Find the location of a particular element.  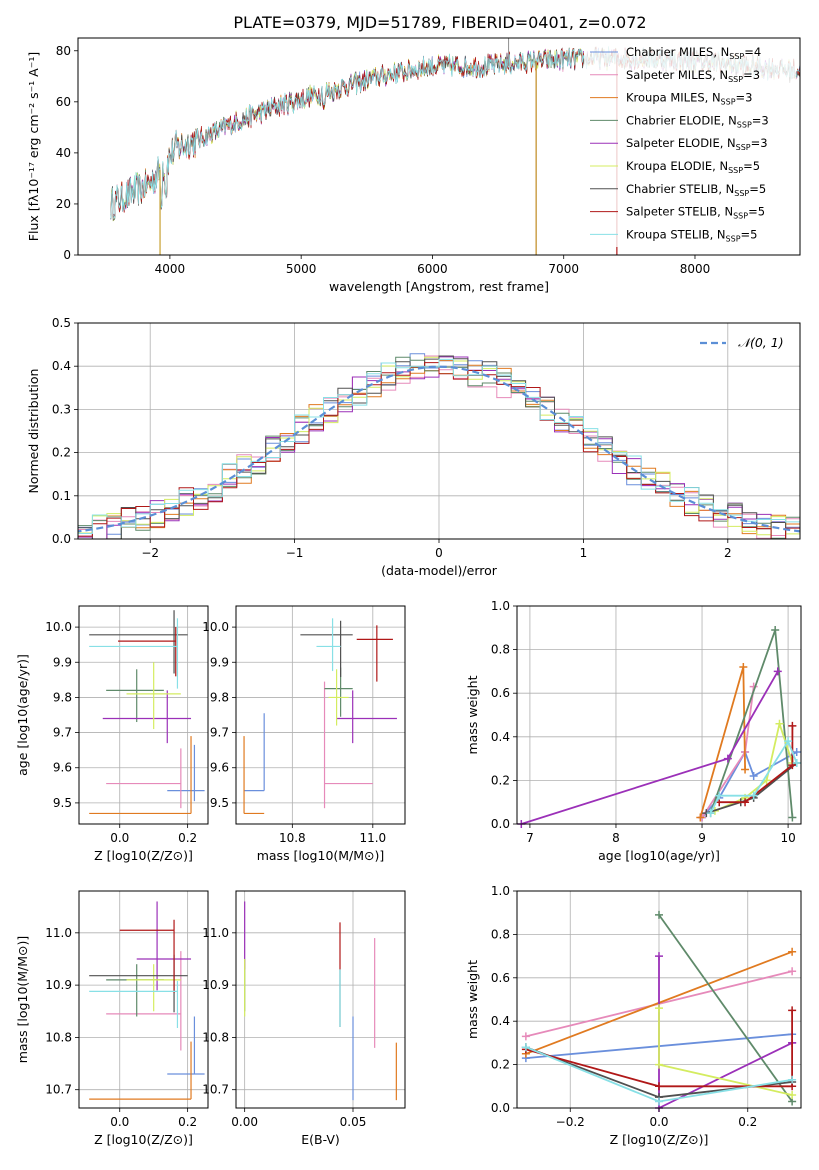

x-axis-label: (data-model)/error is located at coordinates (439, 570).